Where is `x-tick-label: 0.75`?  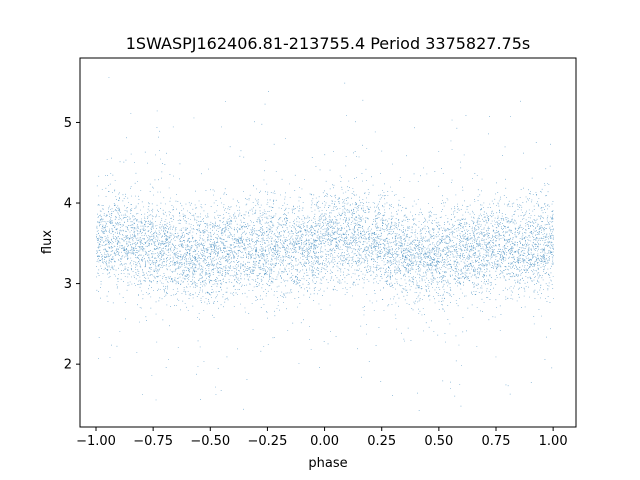 x-tick-label: 0.75 is located at coordinates (496, 441).